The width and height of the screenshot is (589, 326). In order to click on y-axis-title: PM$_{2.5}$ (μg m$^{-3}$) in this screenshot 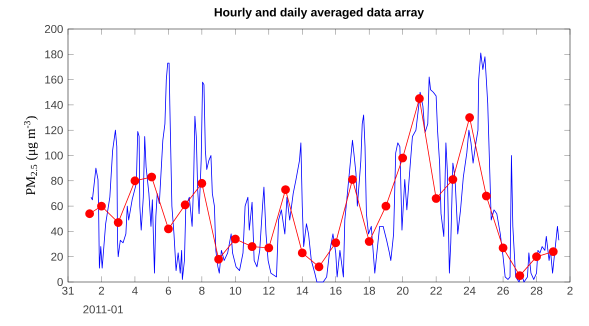, I will do `click(31, 156)`.